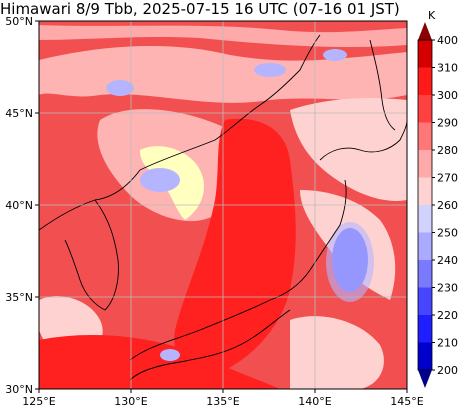  I want to click on colorbar-tick-label: 290, so click(447, 123).